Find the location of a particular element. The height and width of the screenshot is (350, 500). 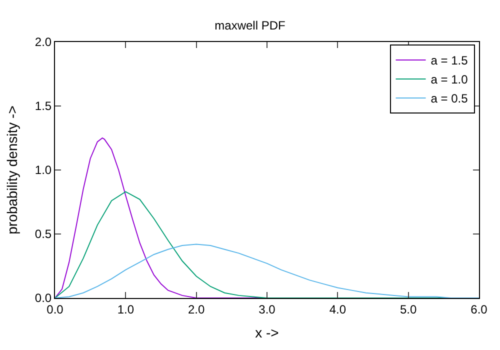

x-tick-label: 3.0 is located at coordinates (267, 309).